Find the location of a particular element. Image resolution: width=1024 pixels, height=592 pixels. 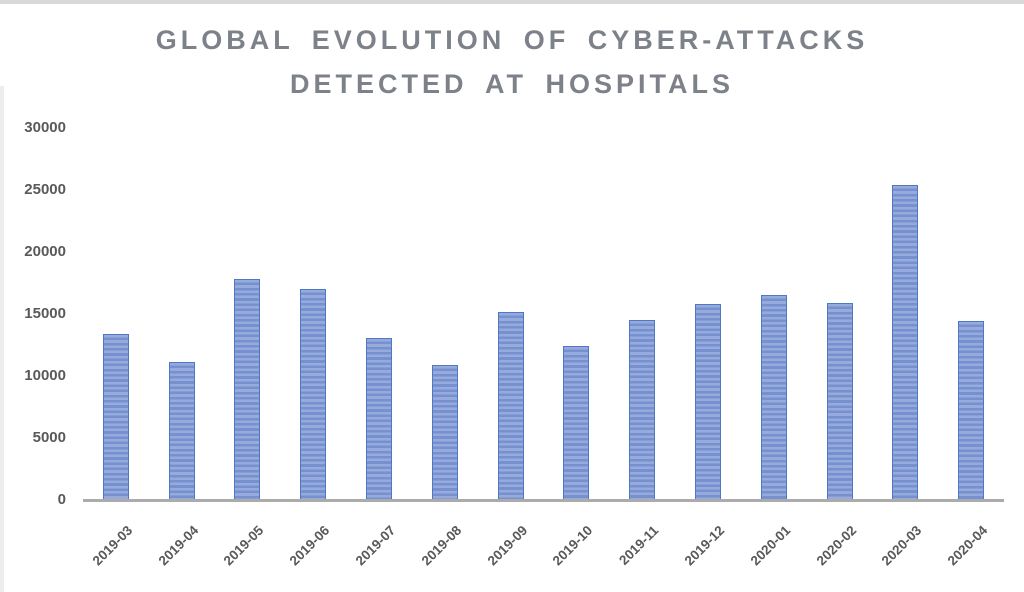

y-tick-label-20000: 20000 is located at coordinates (45, 251).